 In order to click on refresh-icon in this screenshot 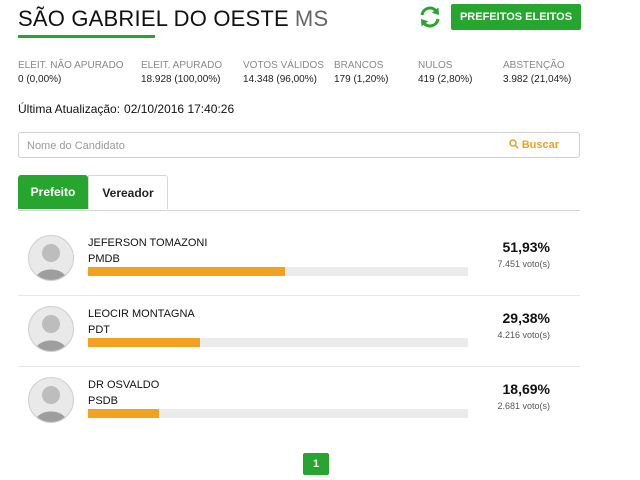, I will do `click(430, 17)`.